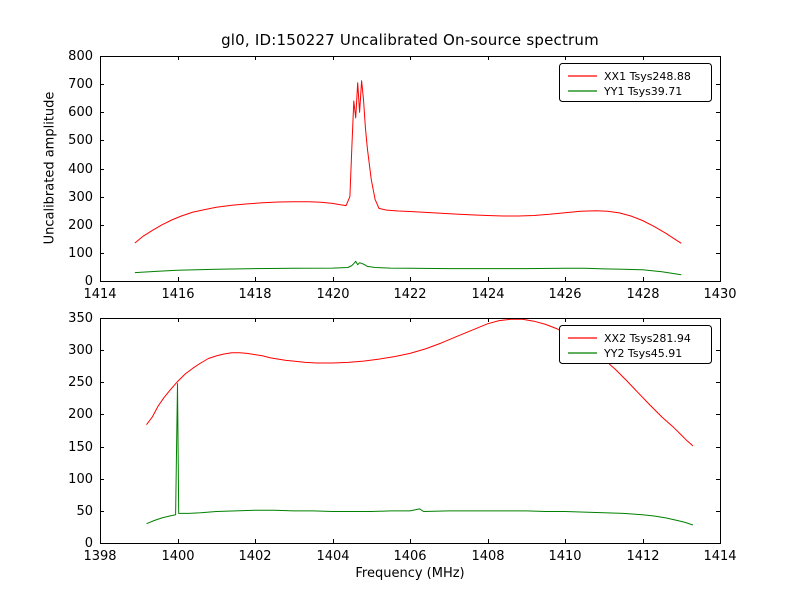 The image size is (800, 600). What do you see at coordinates (642, 294) in the screenshot?
I see `x-tick-label: 1428` at bounding box center [642, 294].